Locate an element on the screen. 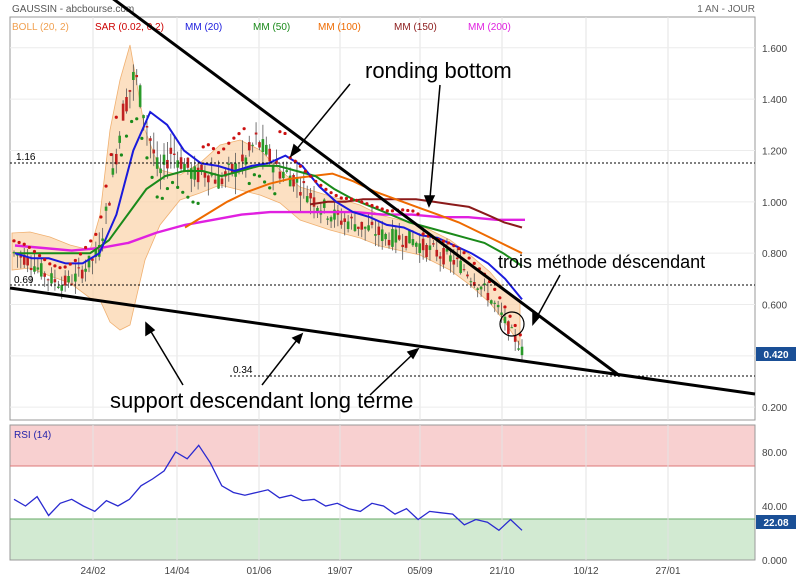  last-rsi-value: 22.08 is located at coordinates (775, 523).